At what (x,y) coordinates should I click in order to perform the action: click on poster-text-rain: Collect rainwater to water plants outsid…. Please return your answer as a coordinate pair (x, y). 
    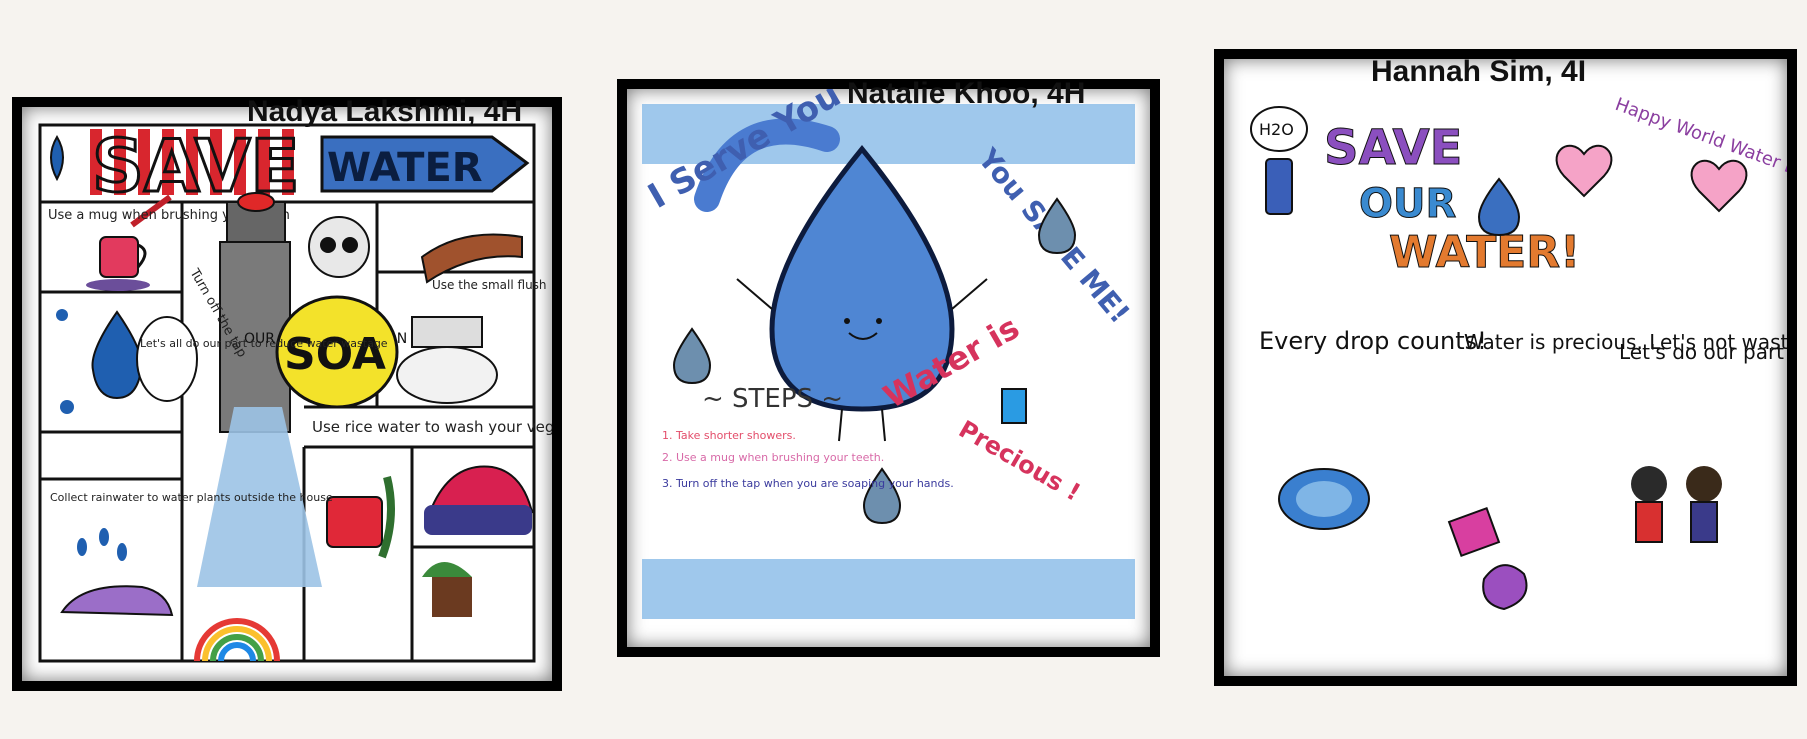
    Looking at the image, I should click on (191, 497).